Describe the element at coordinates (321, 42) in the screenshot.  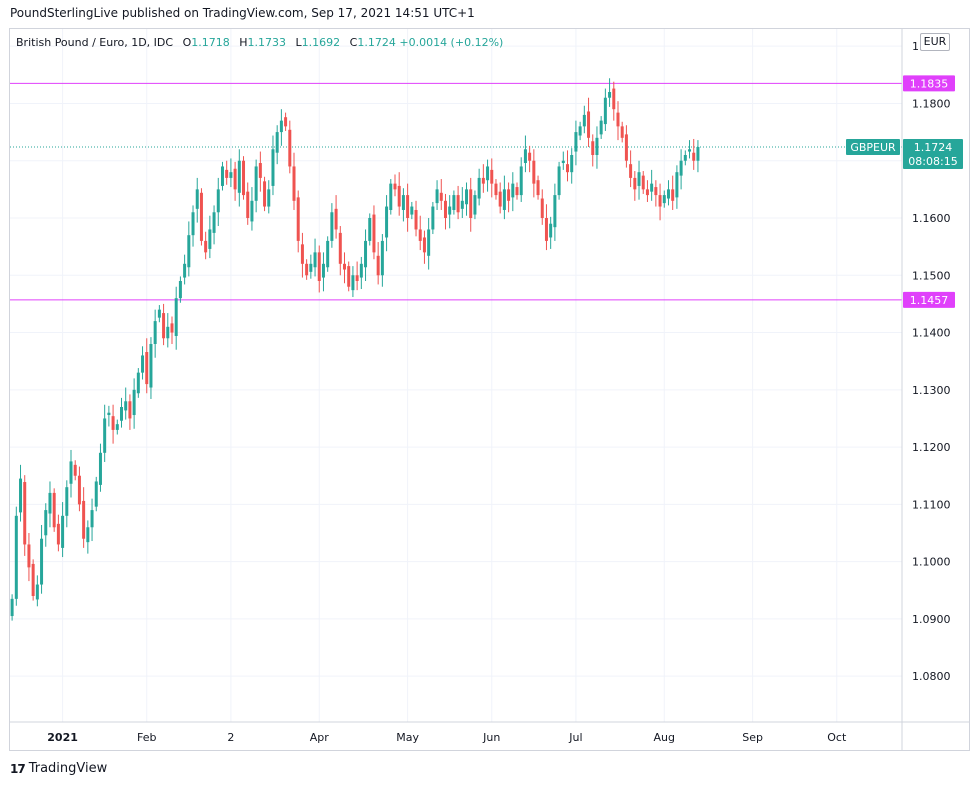
I see `low-value: 1.1692` at that location.